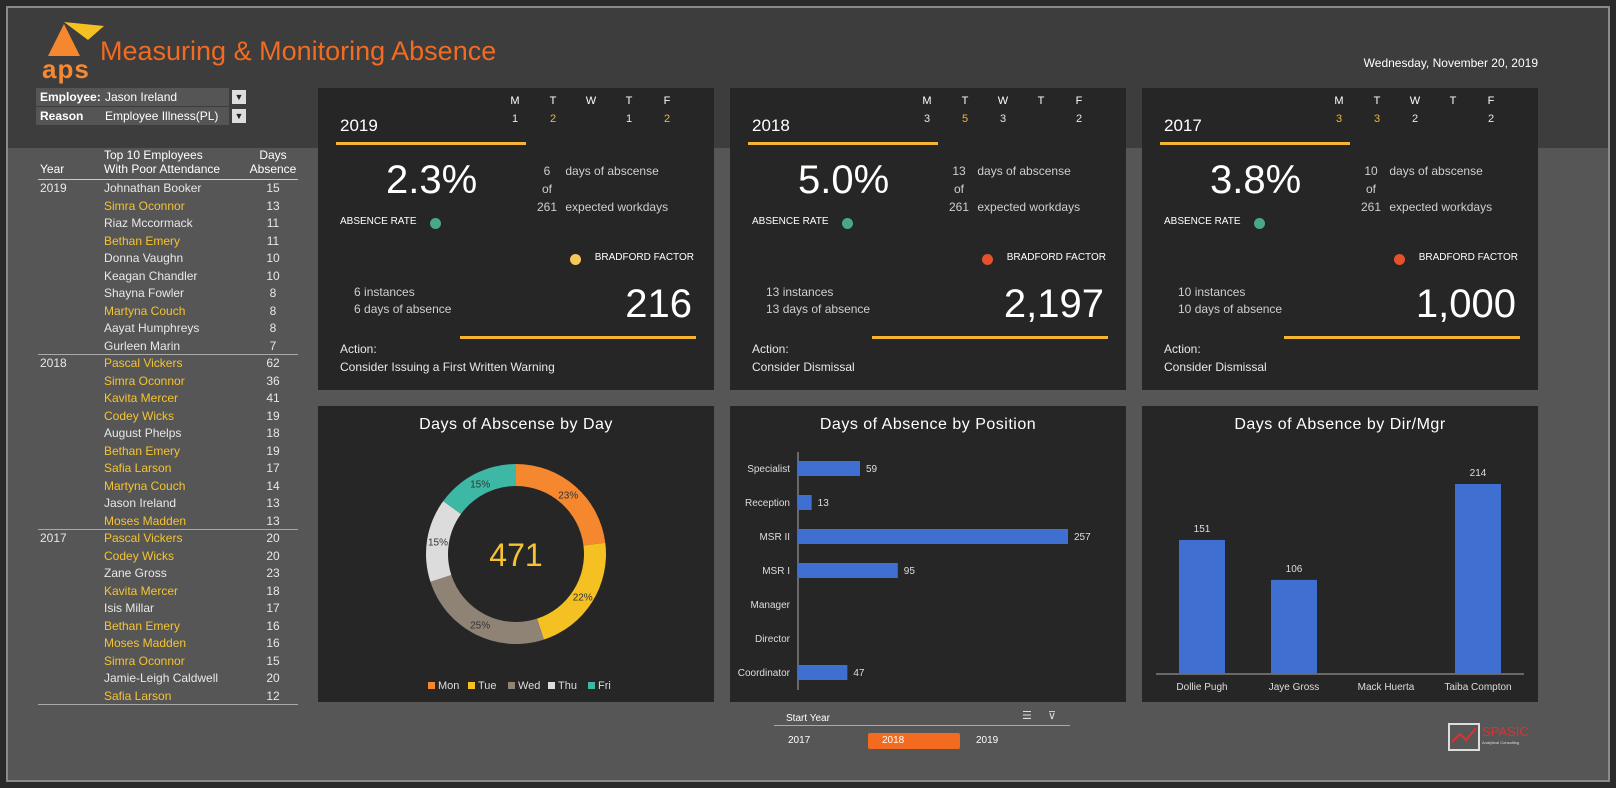 The height and width of the screenshot is (788, 1616). Describe the element at coordinates (168, 242) in the screenshot. I see `table-row: Bethan Emery 11` at that location.